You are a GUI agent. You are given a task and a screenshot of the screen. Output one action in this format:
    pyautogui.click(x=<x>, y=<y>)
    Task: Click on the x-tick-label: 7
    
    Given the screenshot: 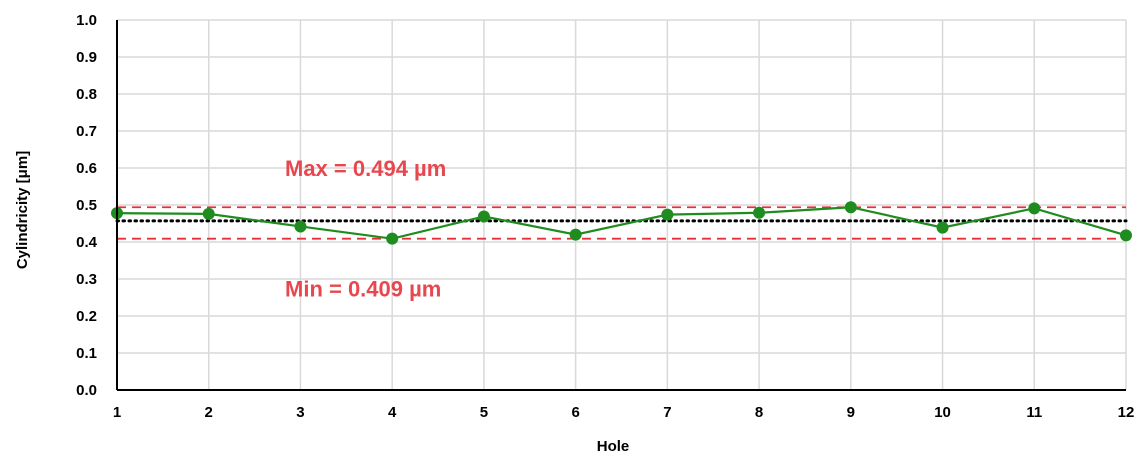 What is the action you would take?
    pyautogui.click(x=667, y=412)
    